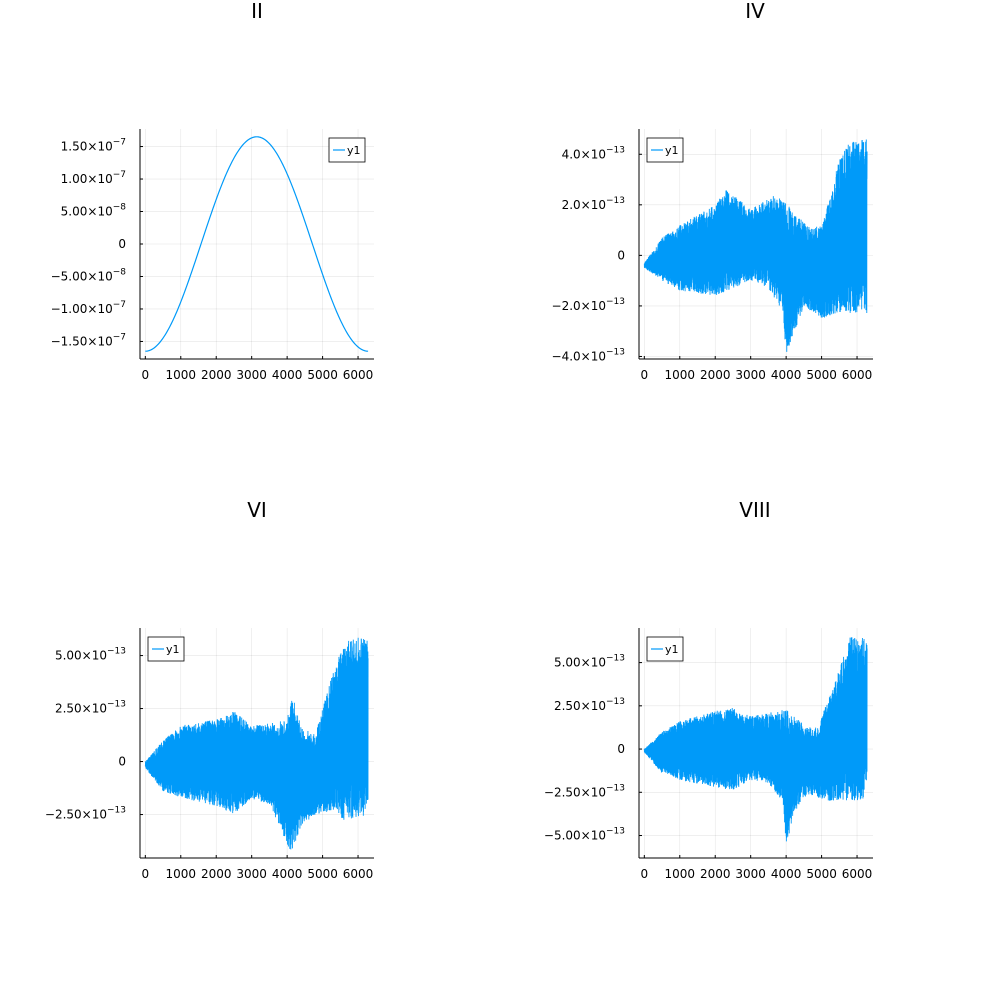 The image size is (999, 999). I want to click on y-tick-label: −1.00×10⁻⁷, so click(88, 308).